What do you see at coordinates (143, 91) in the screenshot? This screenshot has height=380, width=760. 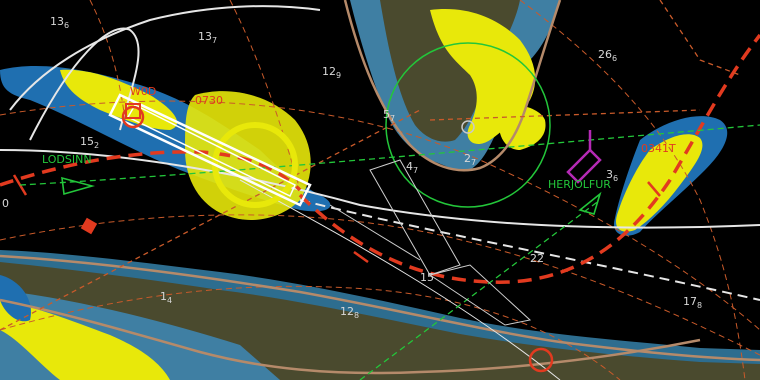 I see `target-id-w0d: W0D` at bounding box center [143, 91].